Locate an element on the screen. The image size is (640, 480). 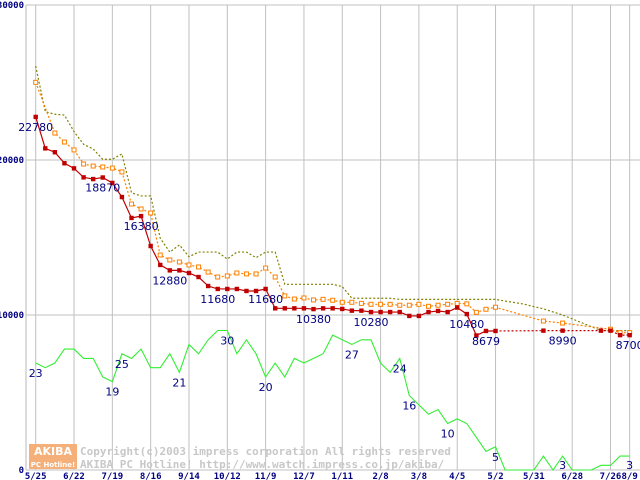
count-value-label: 10 is located at coordinates (448, 434).